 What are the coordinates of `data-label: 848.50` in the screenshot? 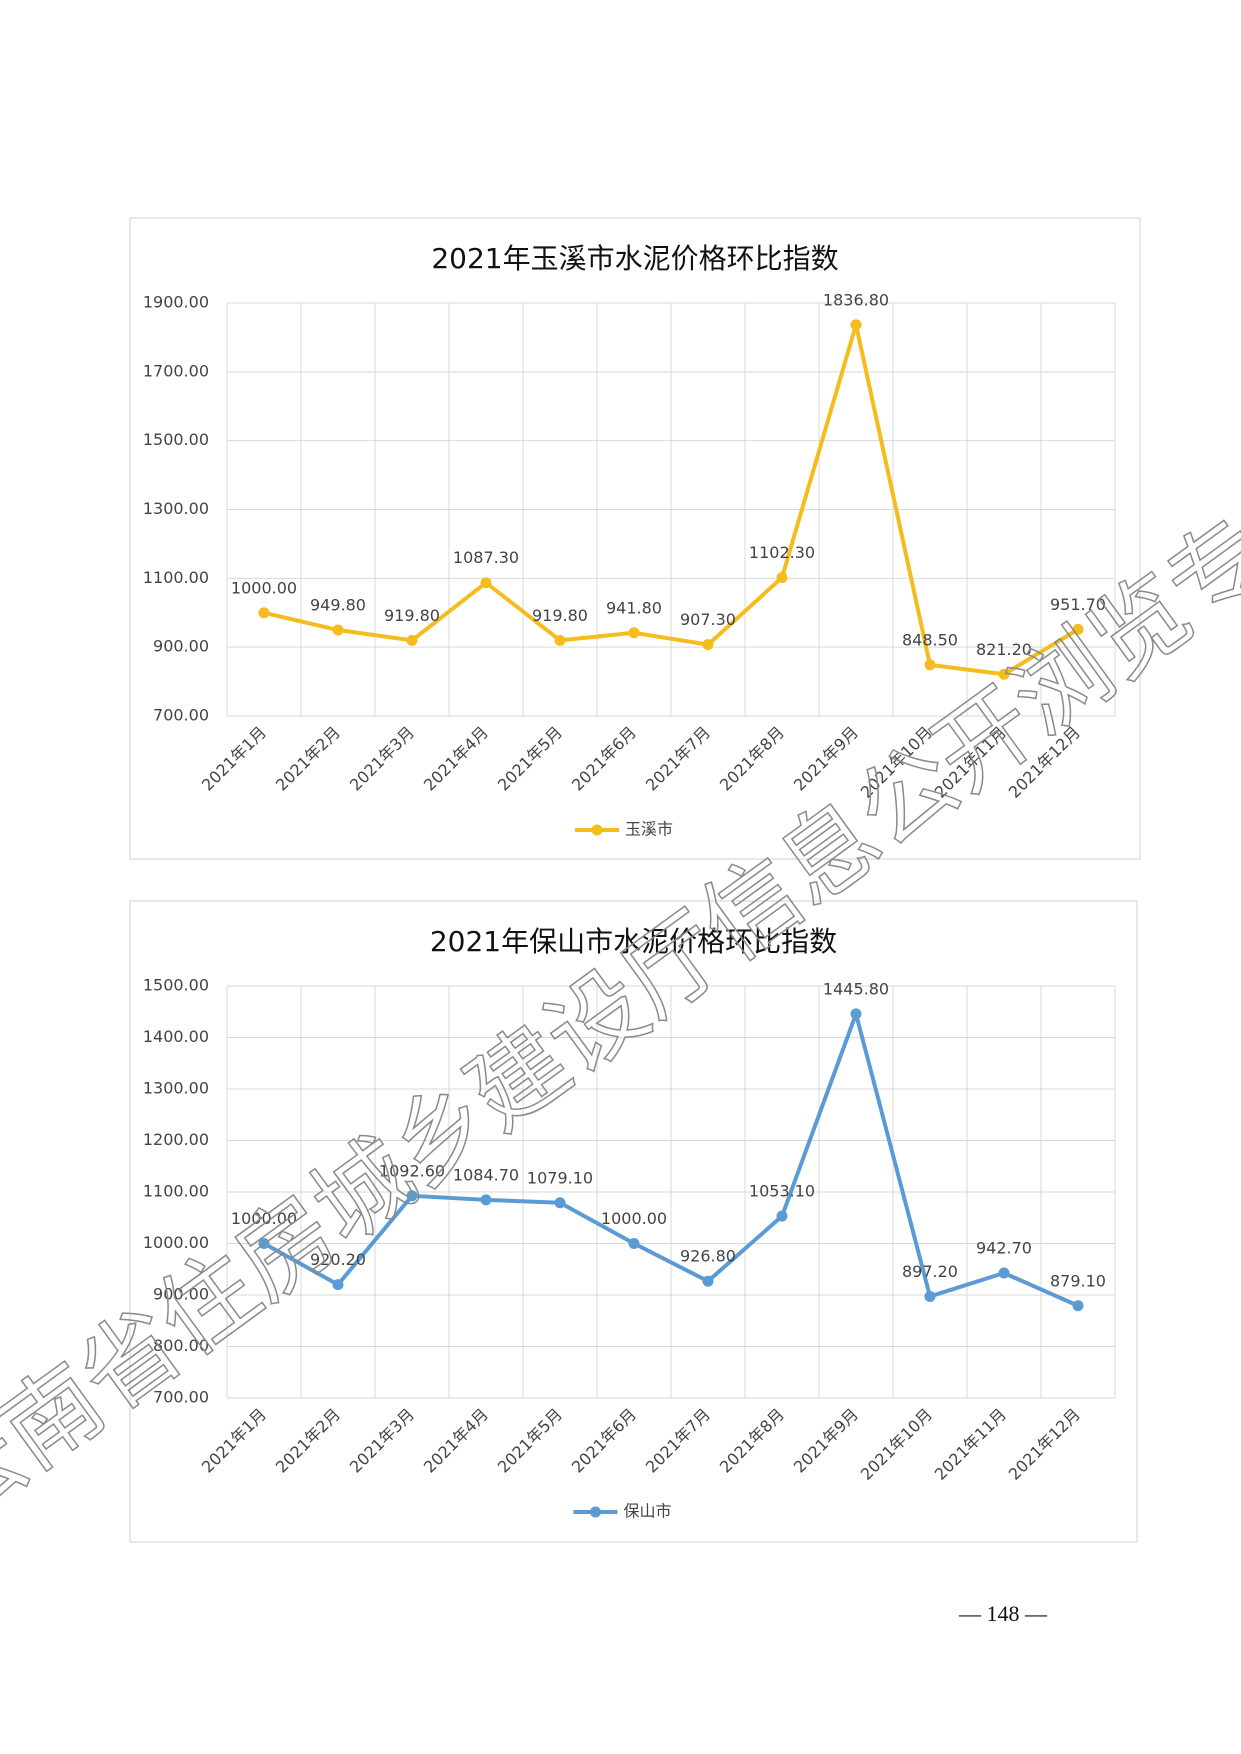 It's located at (930, 639).